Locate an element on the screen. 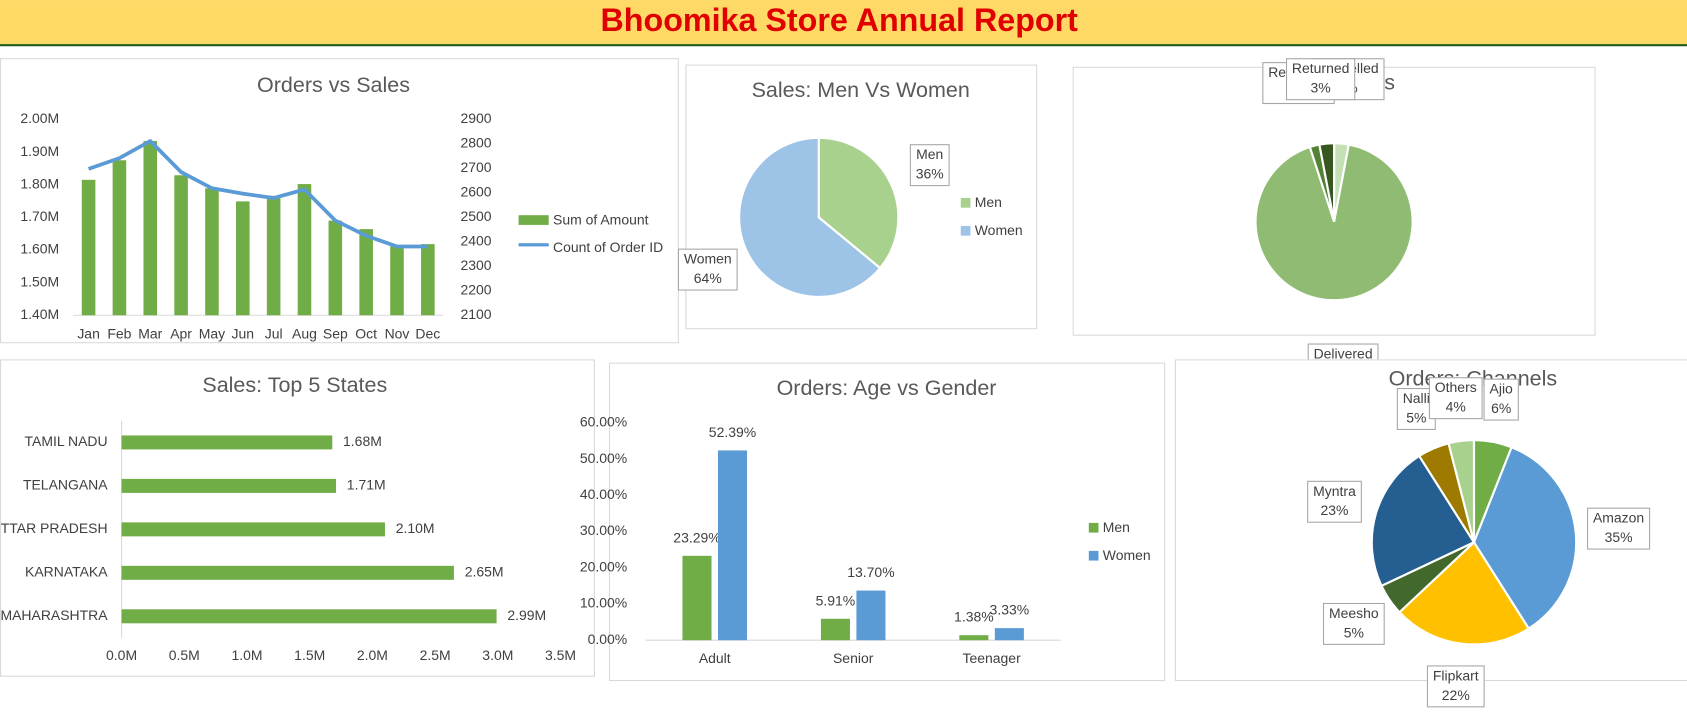  data-label: 1.71M is located at coordinates (366, 485).